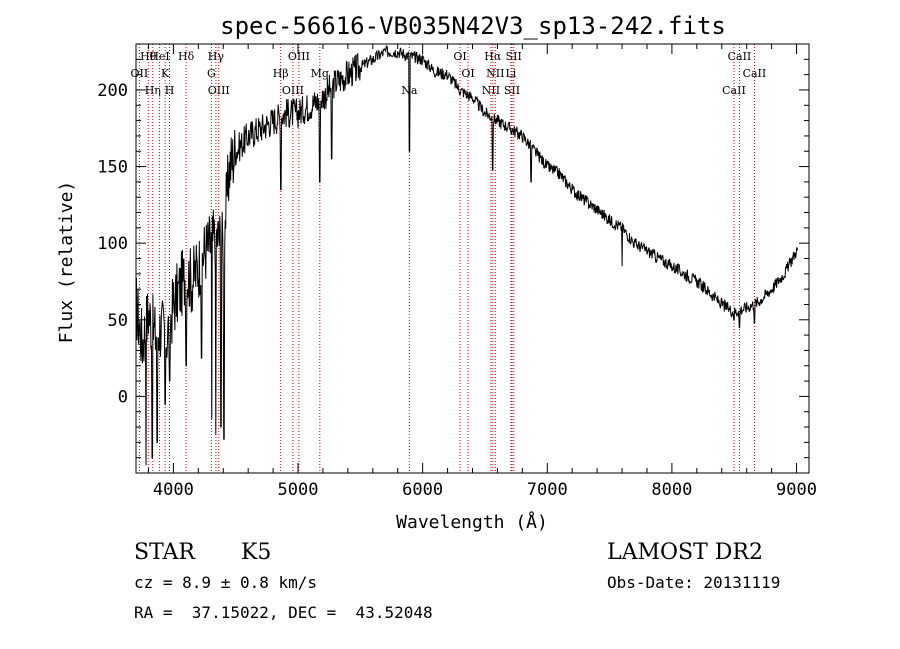 The image size is (900, 649). What do you see at coordinates (165, 73) in the screenshot?
I see `spectral-line-label: K` at bounding box center [165, 73].